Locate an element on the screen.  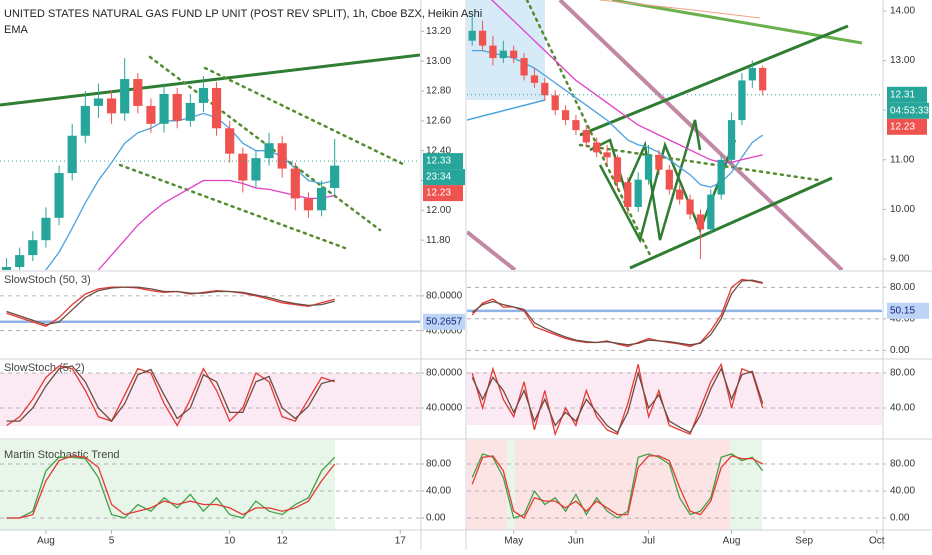
level-label: 50.15 is located at coordinates (902, 310).